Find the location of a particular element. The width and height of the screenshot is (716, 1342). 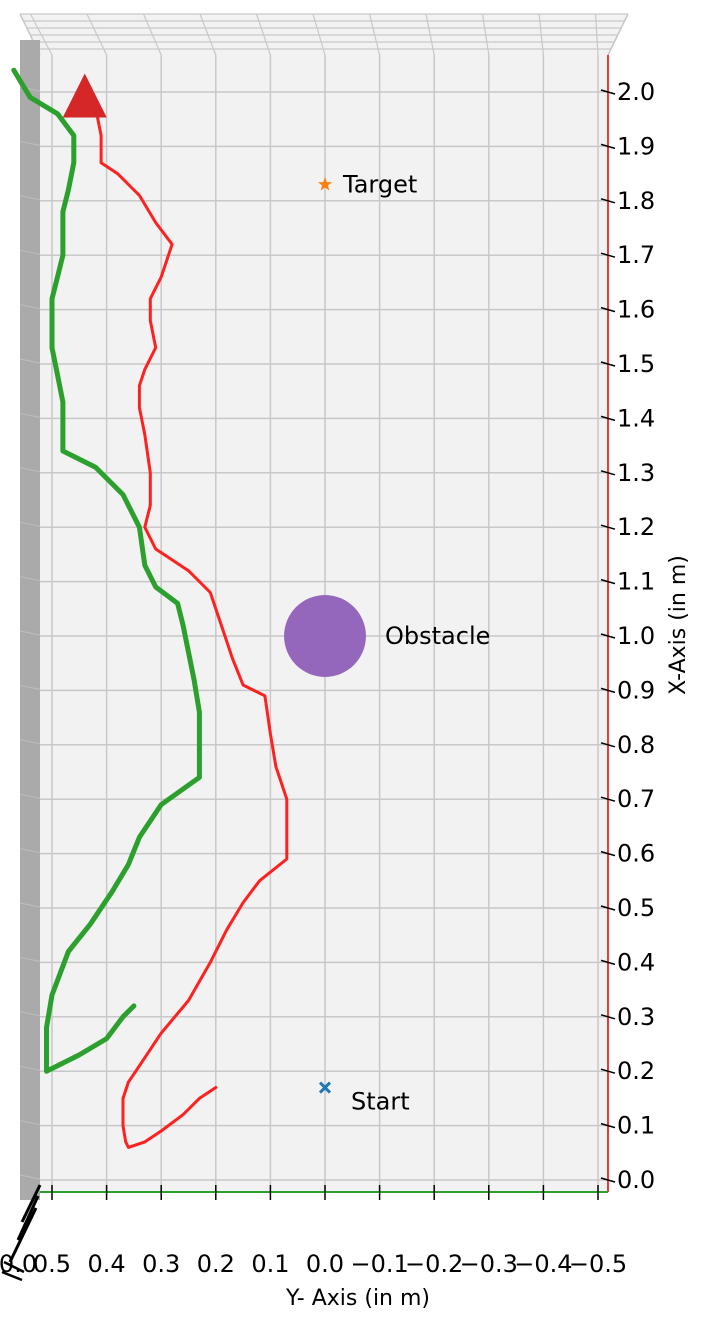

x-tick-label: 0.3 is located at coordinates (161, 1264).